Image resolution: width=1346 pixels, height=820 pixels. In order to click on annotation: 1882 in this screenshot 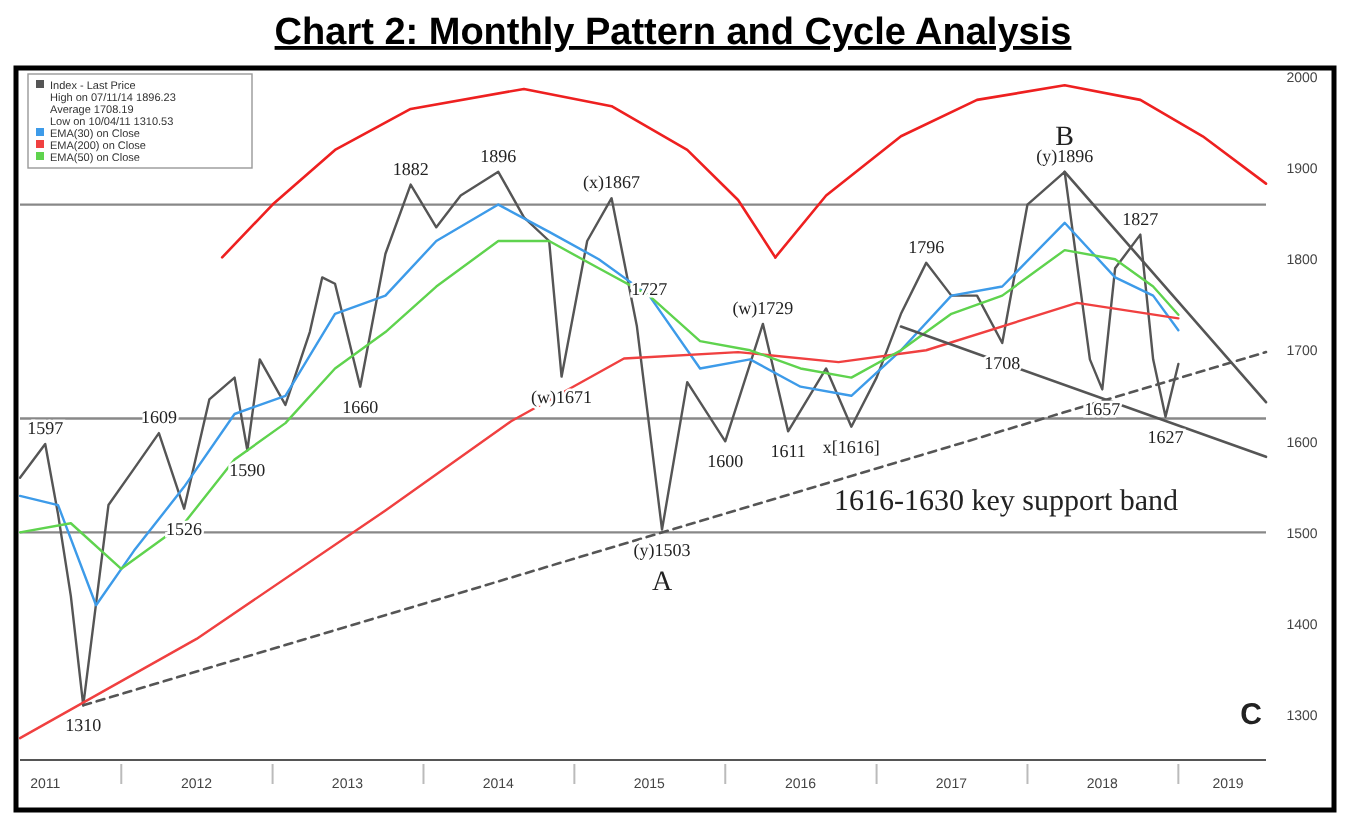, I will do `click(410, 168)`.